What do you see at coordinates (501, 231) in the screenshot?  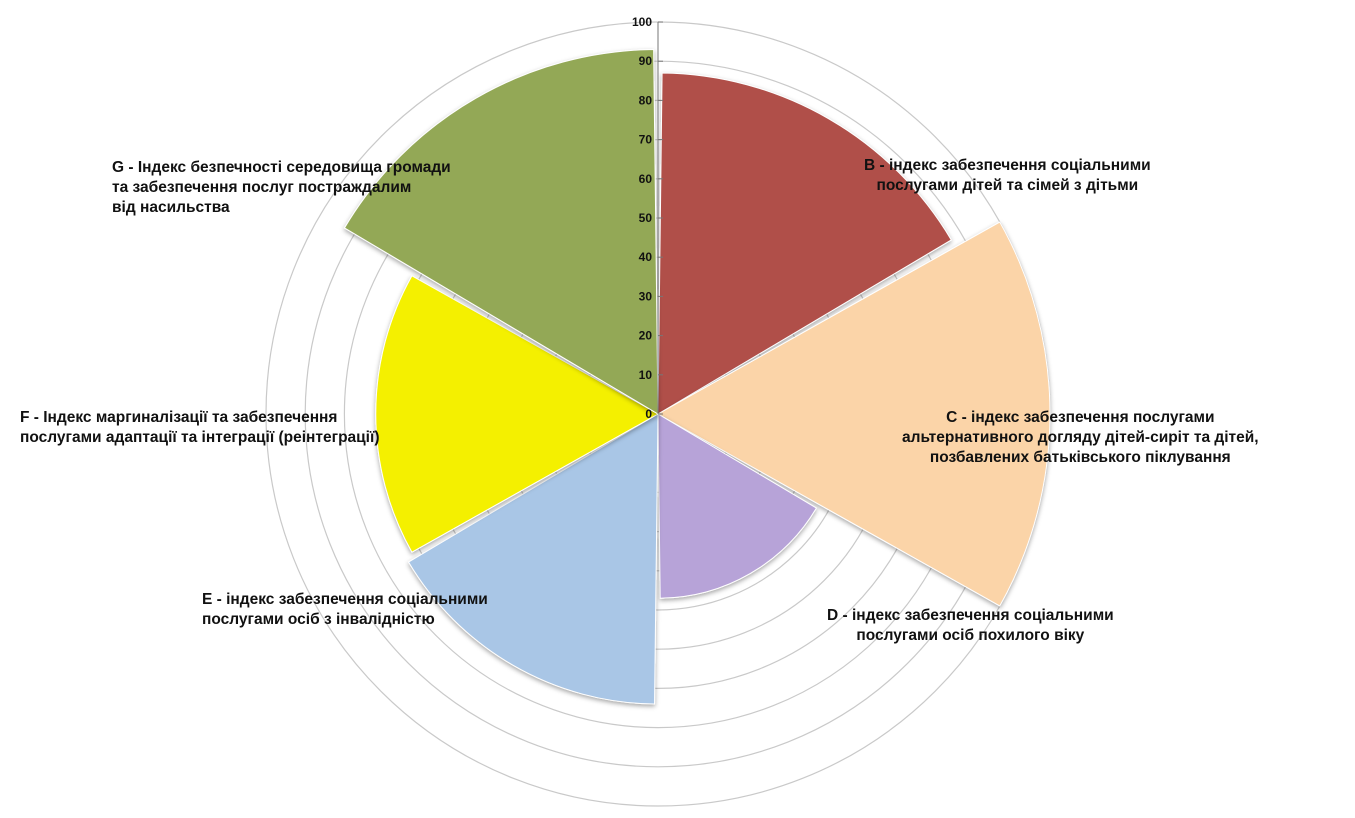 I see `sector-g` at bounding box center [501, 231].